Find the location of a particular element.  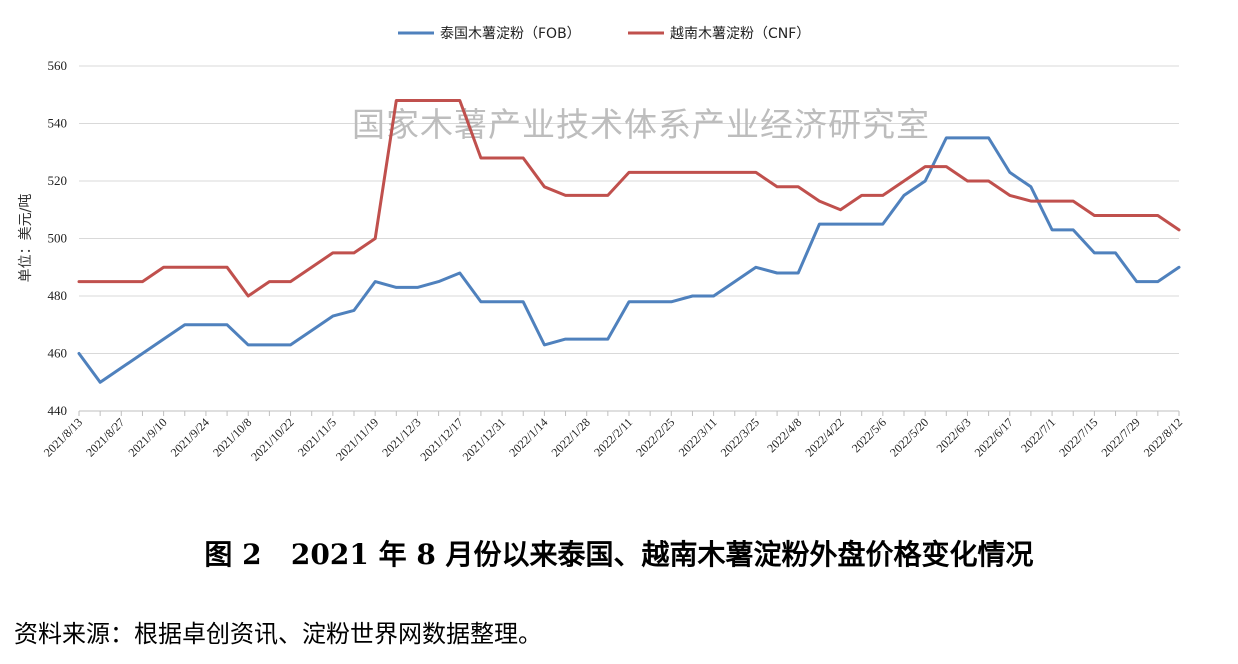

y-tick-label: 460 is located at coordinates (58, 353).